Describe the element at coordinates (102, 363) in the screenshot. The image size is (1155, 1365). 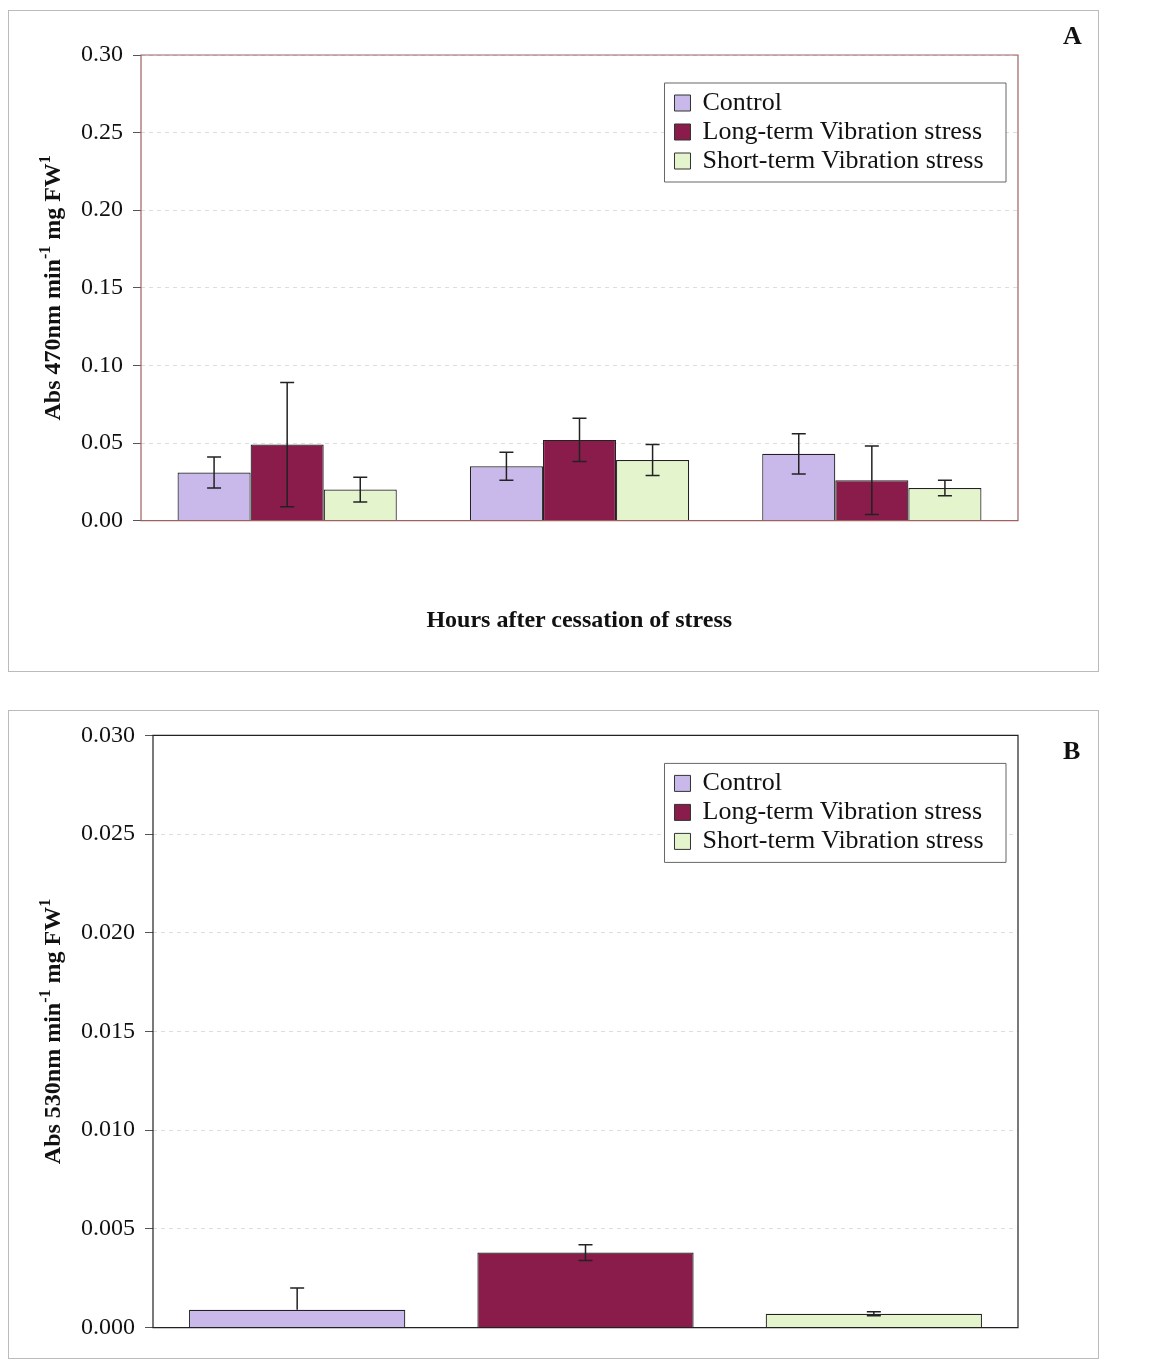
I see `y-tick-label: 0.10` at that location.